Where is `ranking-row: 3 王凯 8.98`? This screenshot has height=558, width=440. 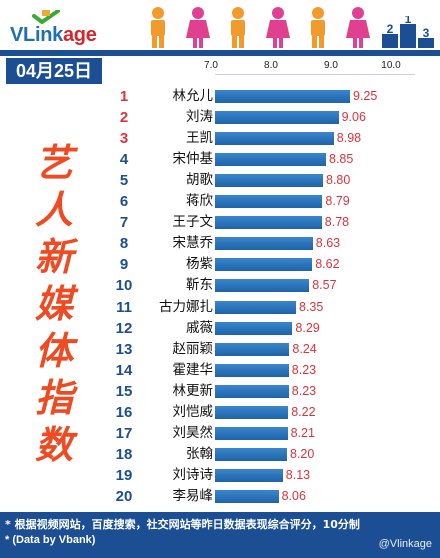 ranking-row: 3 王凯 8.98 is located at coordinates (220, 138).